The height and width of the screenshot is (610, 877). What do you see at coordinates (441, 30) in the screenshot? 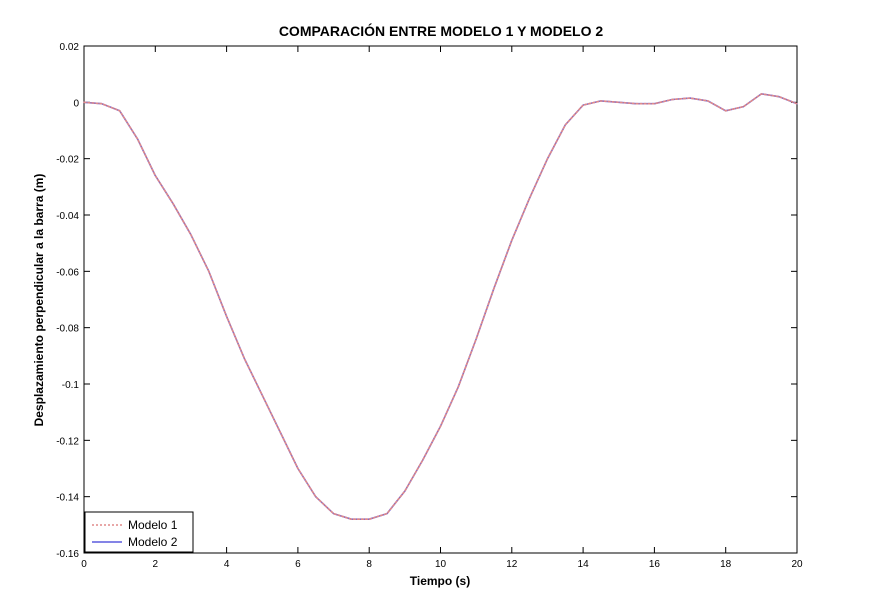
I see `chart-title: COMPARACIÓN ENTRE MODELO 1 Y MODELO 2` at bounding box center [441, 30].